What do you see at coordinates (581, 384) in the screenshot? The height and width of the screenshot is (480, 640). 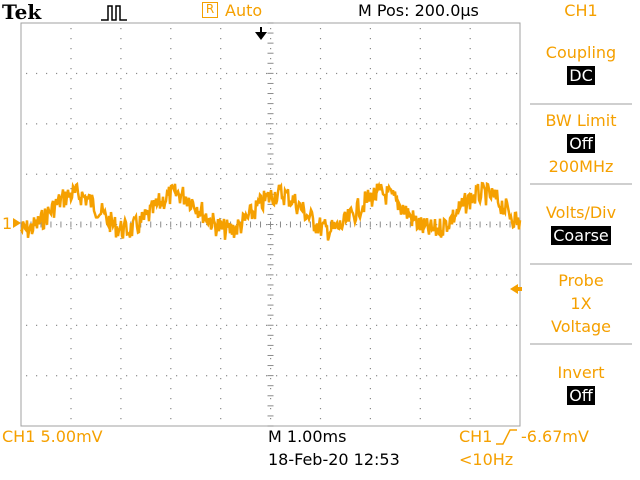 I see `invert-button: Invert Off` at bounding box center [581, 384].